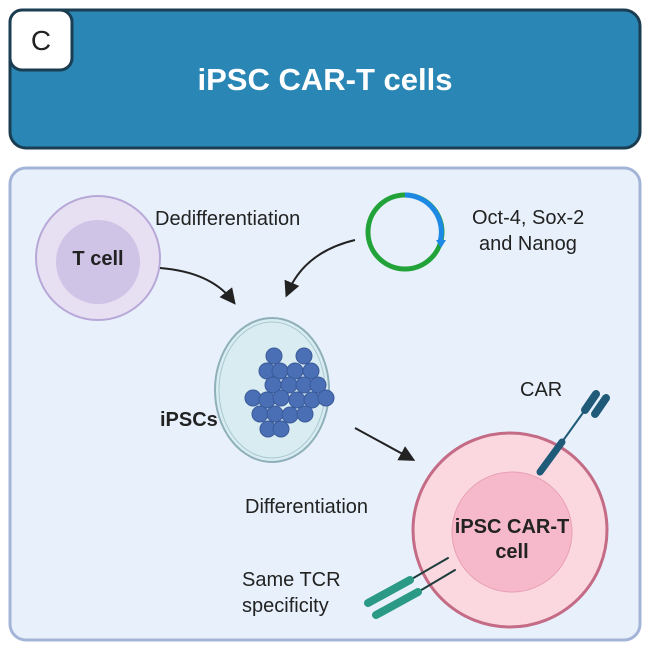 Image resolution: width=649 pixels, height=649 pixels. Describe the element at coordinates (424, 217) in the screenshot. I see `plasmid-gene-insert` at that location.